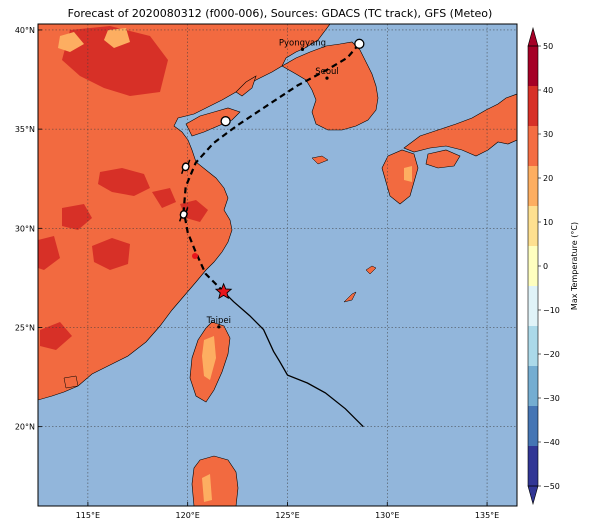 Image resolution: width=592 pixels, height=529 pixels. Describe the element at coordinates (574, 266) in the screenshot. I see `colorbar-label: Max Temperature (°C)` at that location.